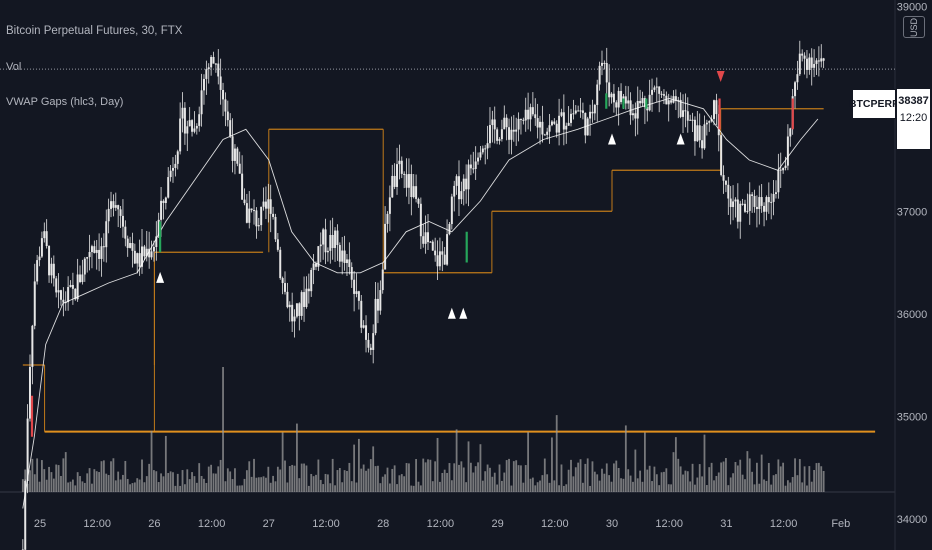 This screenshot has height=550, width=932. Describe the element at coordinates (65, 102) in the screenshot. I see `vwap-gaps-legend: VWAP Gaps (hlc3, Day)` at that location.